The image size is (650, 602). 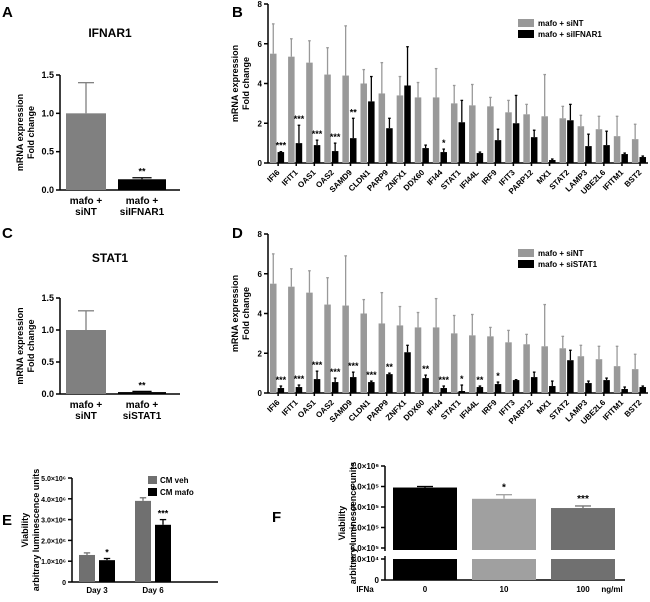 I want to click on y-tick-label: 4, so click(x=260, y=314).